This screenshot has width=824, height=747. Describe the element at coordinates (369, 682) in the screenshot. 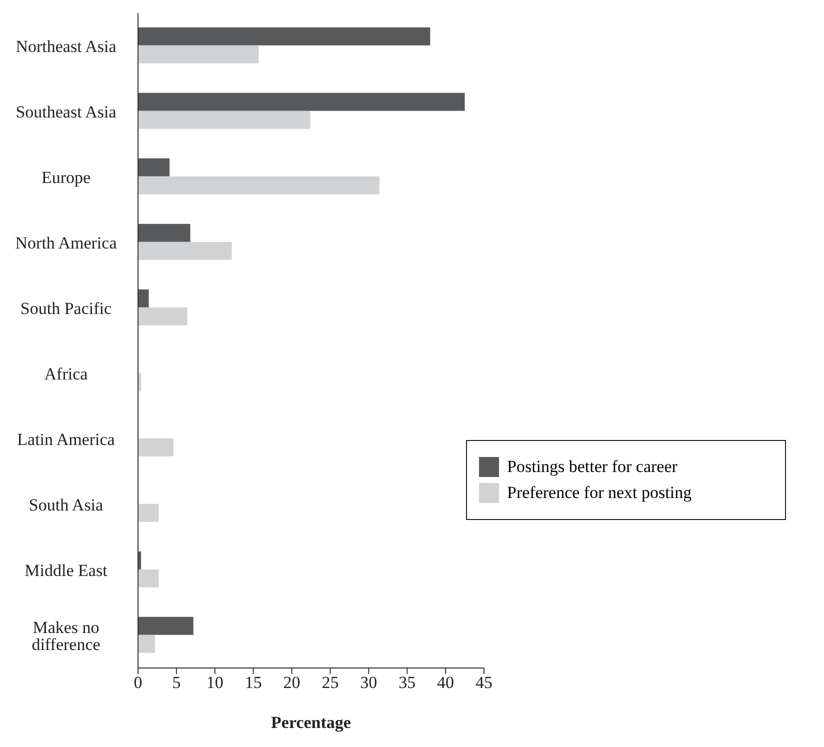

I see `x-tick-label: 30` at that location.